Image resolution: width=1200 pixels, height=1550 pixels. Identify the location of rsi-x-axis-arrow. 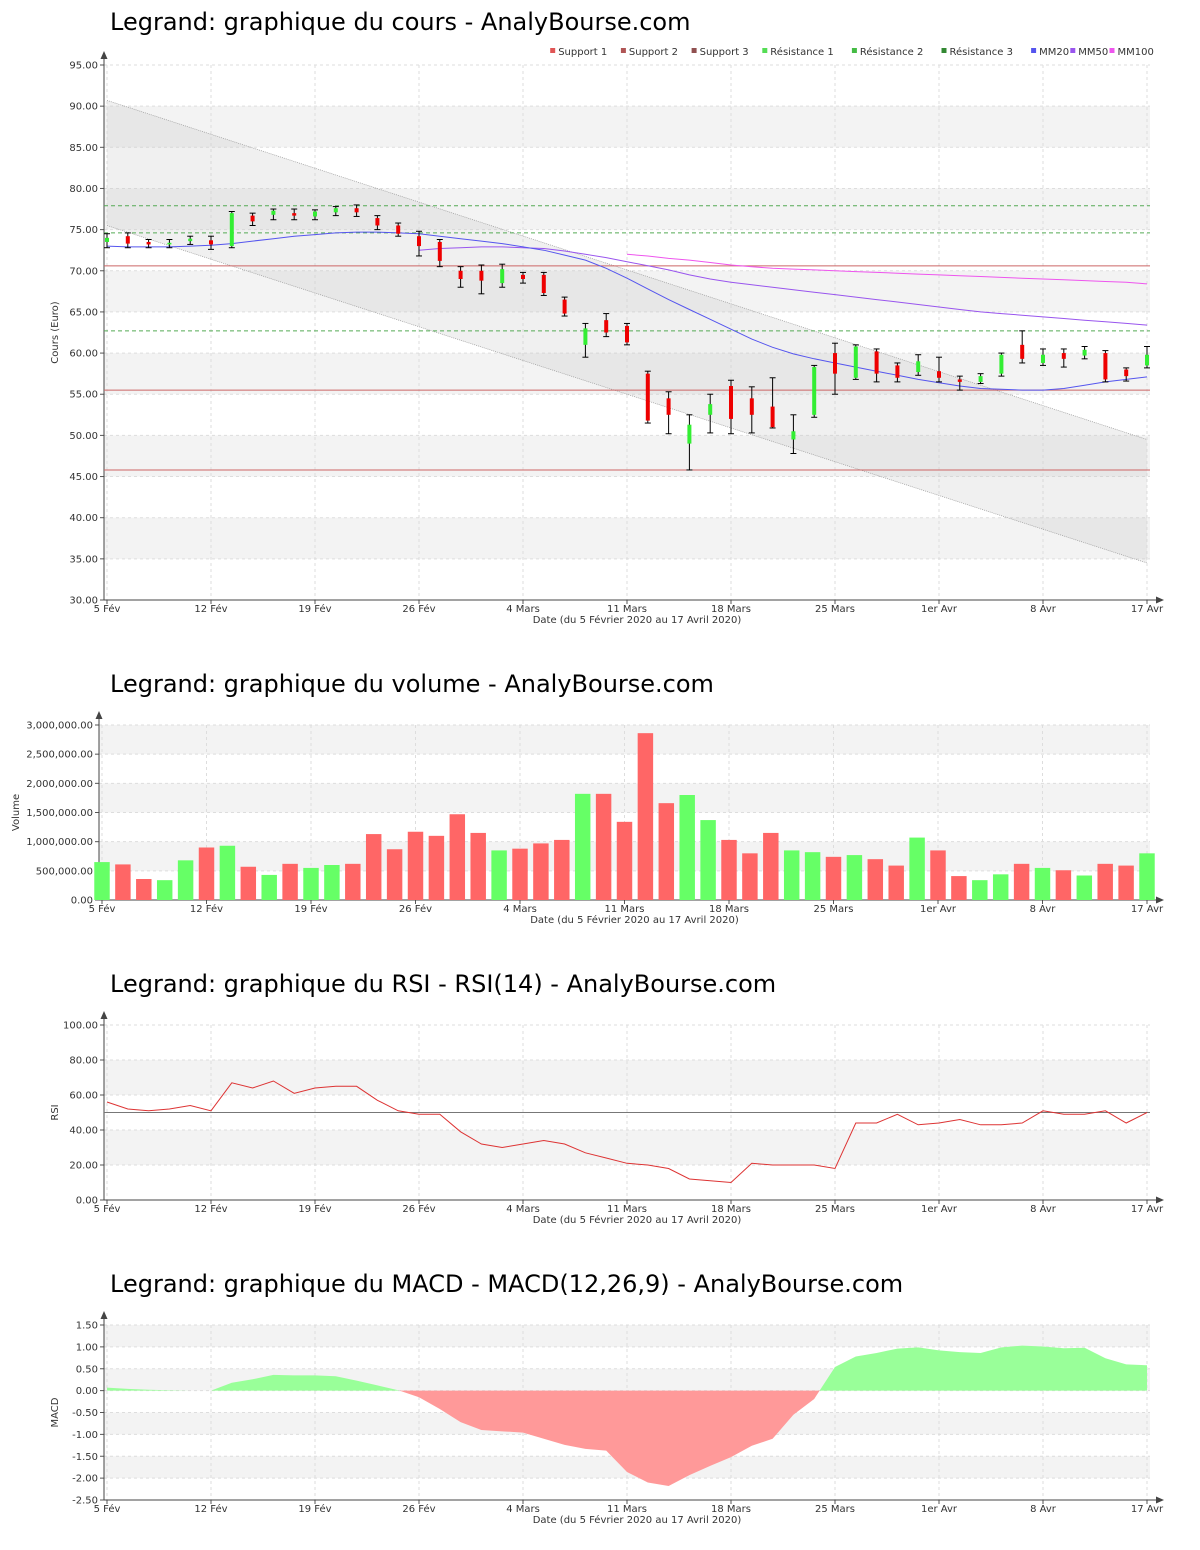
(1160, 1200).